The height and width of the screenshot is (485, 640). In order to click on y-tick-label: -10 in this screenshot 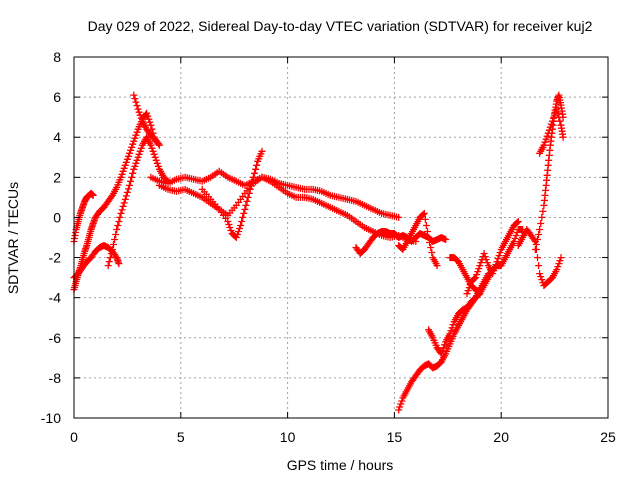, I will do `click(51, 418)`.